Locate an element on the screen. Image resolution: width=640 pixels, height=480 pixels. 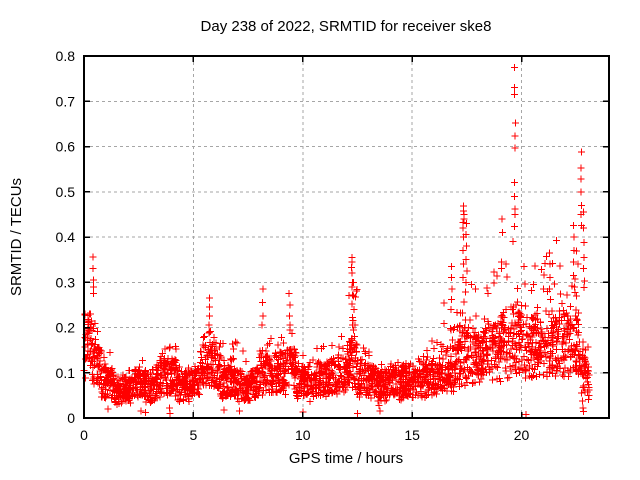
x-tick-label: 5 is located at coordinates (193, 435).